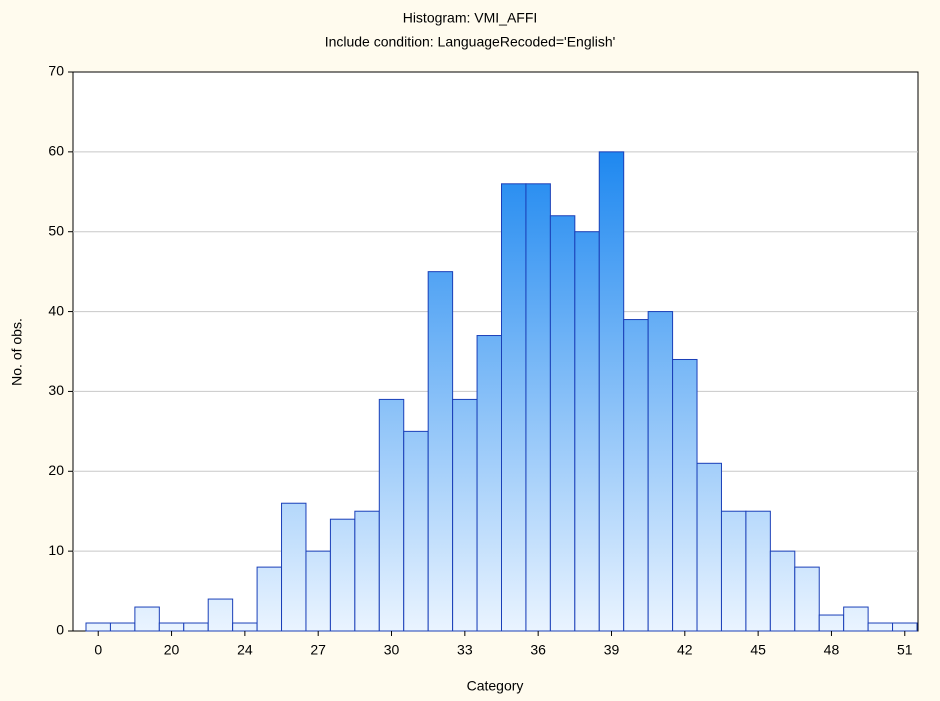 The image size is (940, 701). What do you see at coordinates (56, 230) in the screenshot?
I see `y-tick-label: 50` at bounding box center [56, 230].